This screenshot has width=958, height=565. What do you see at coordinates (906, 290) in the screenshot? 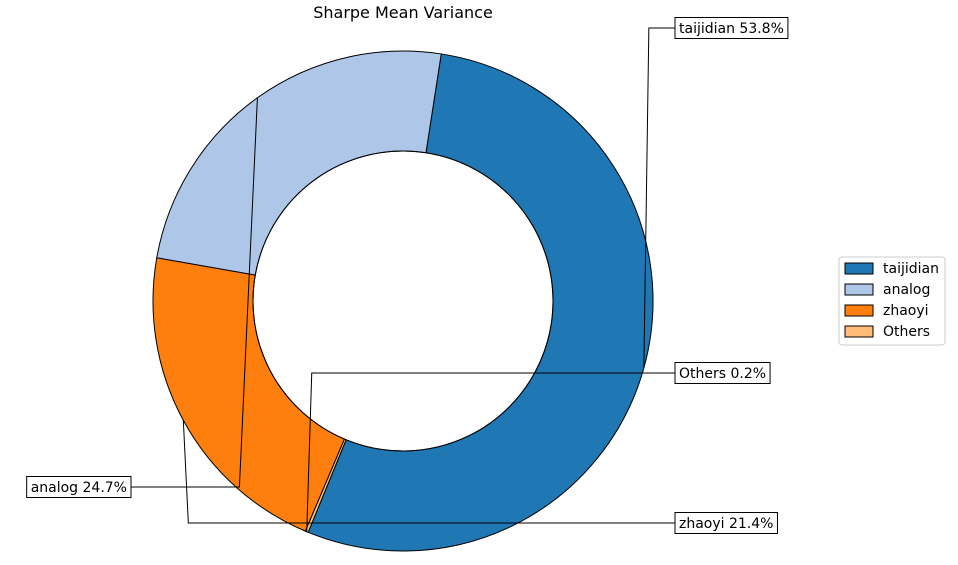
I see `legend-label-analog: analog` at bounding box center [906, 290].